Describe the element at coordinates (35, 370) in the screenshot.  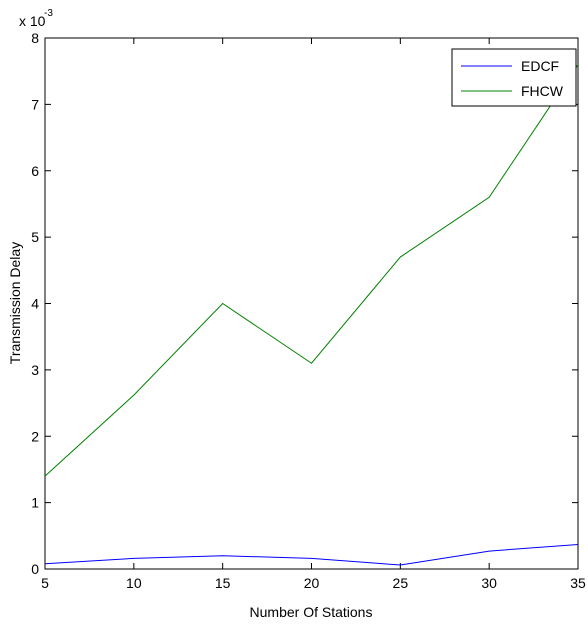
I see `y-tick-label: 3` at that location.